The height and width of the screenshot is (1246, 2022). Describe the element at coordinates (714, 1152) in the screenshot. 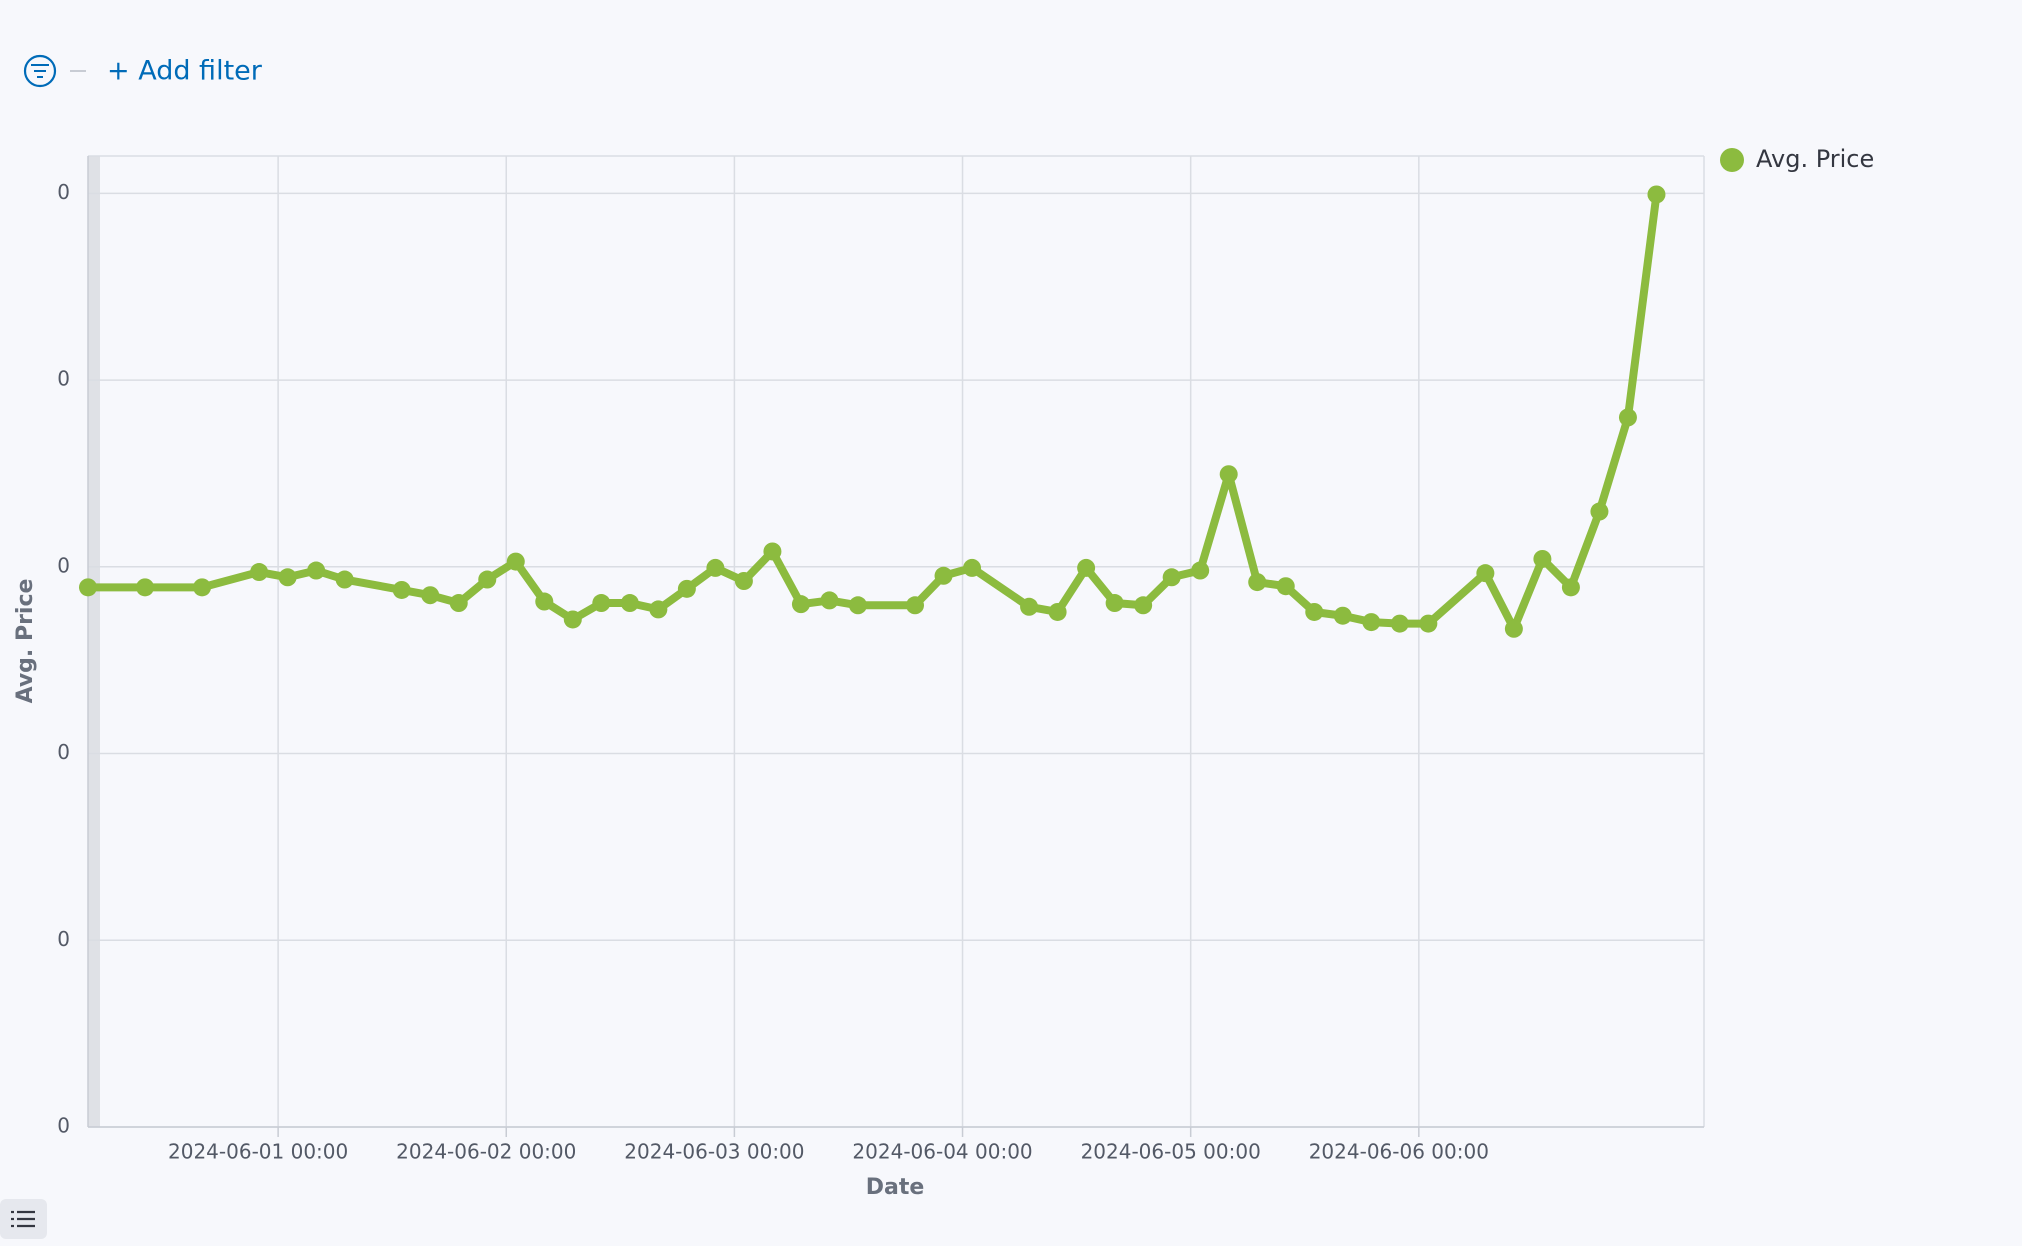

I see `x-tick-label: 2024-06-03 00:00` at that location.